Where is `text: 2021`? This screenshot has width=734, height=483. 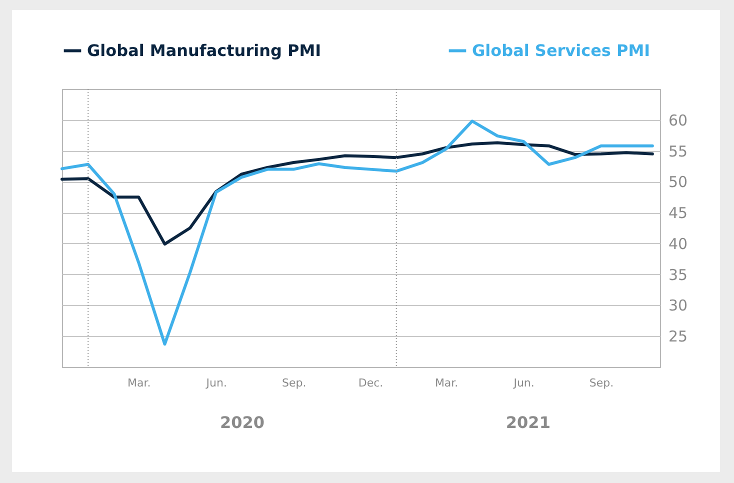 text: 2021 is located at coordinates (528, 422).